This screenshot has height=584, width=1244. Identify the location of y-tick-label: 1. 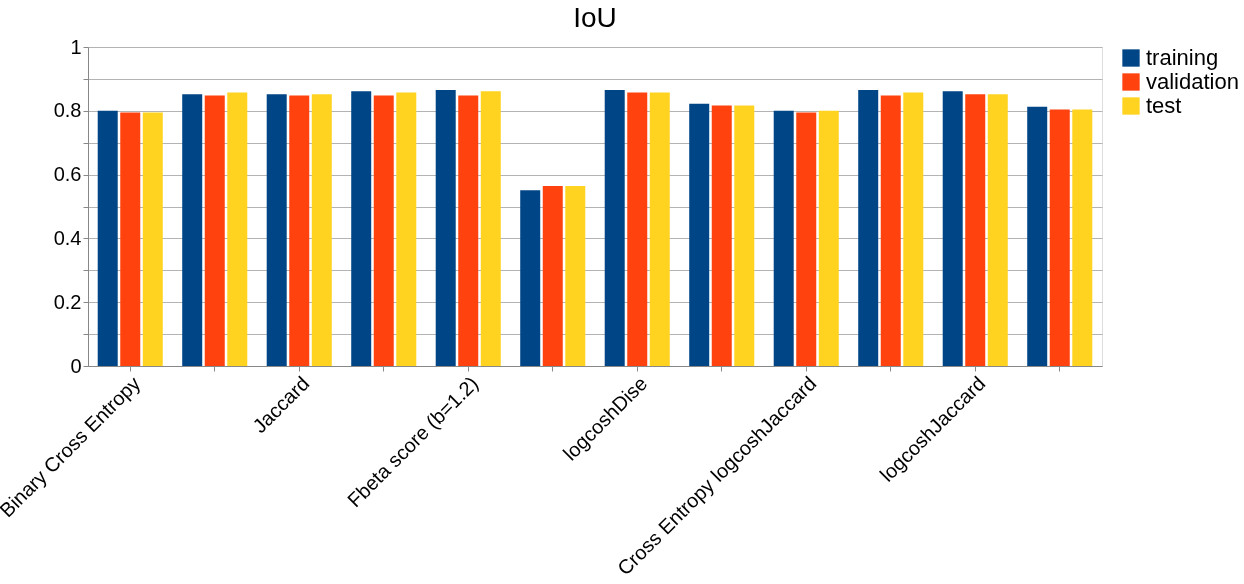
(76, 46).